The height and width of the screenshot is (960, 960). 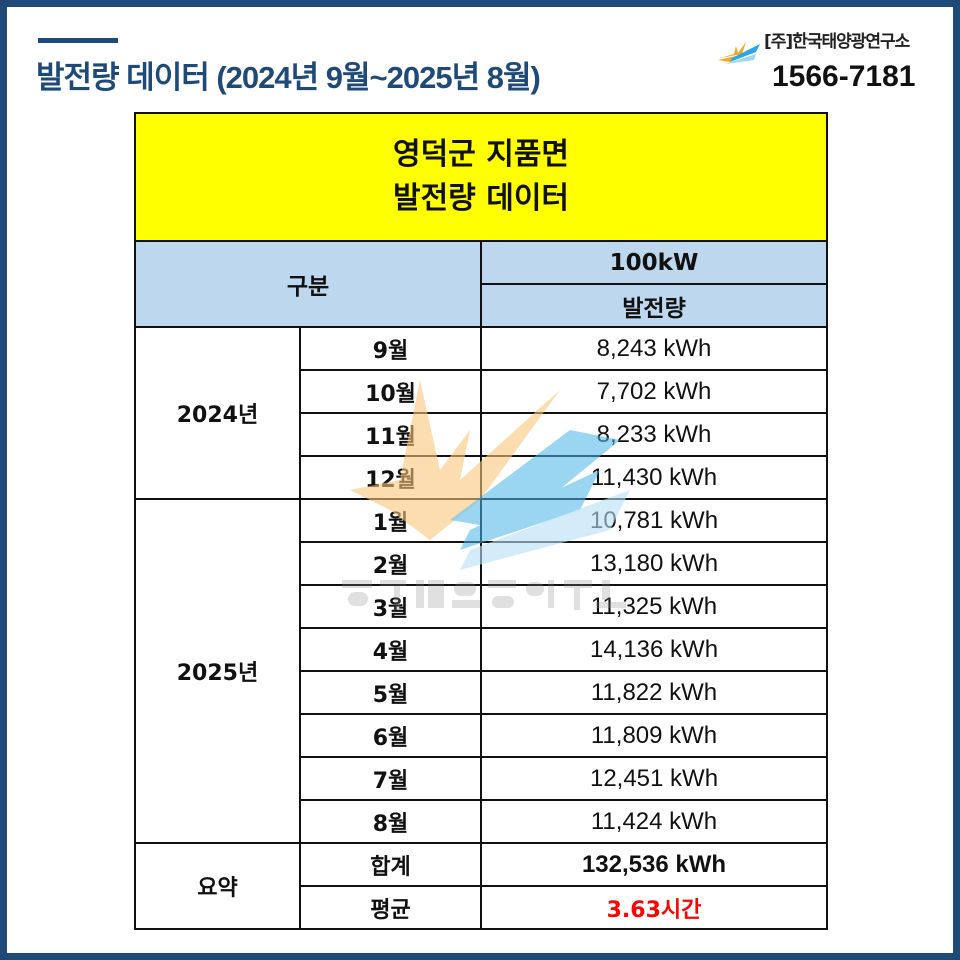 What do you see at coordinates (308, 284) in the screenshot?
I see `header-category: 구분` at bounding box center [308, 284].